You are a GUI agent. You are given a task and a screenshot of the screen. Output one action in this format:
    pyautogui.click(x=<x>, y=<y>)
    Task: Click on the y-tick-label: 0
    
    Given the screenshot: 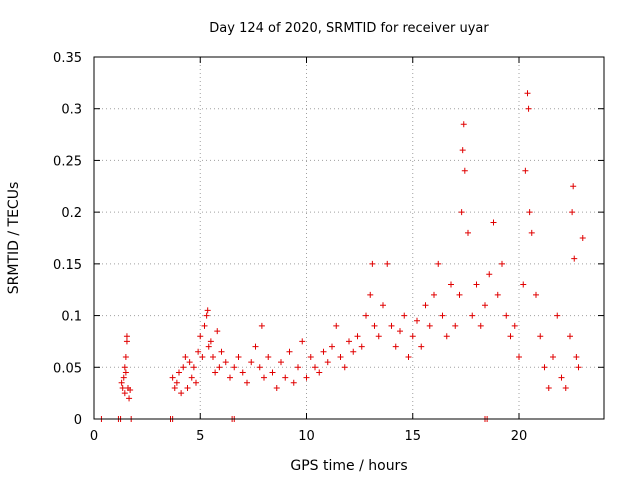 What is the action you would take?
    pyautogui.click(x=78, y=420)
    